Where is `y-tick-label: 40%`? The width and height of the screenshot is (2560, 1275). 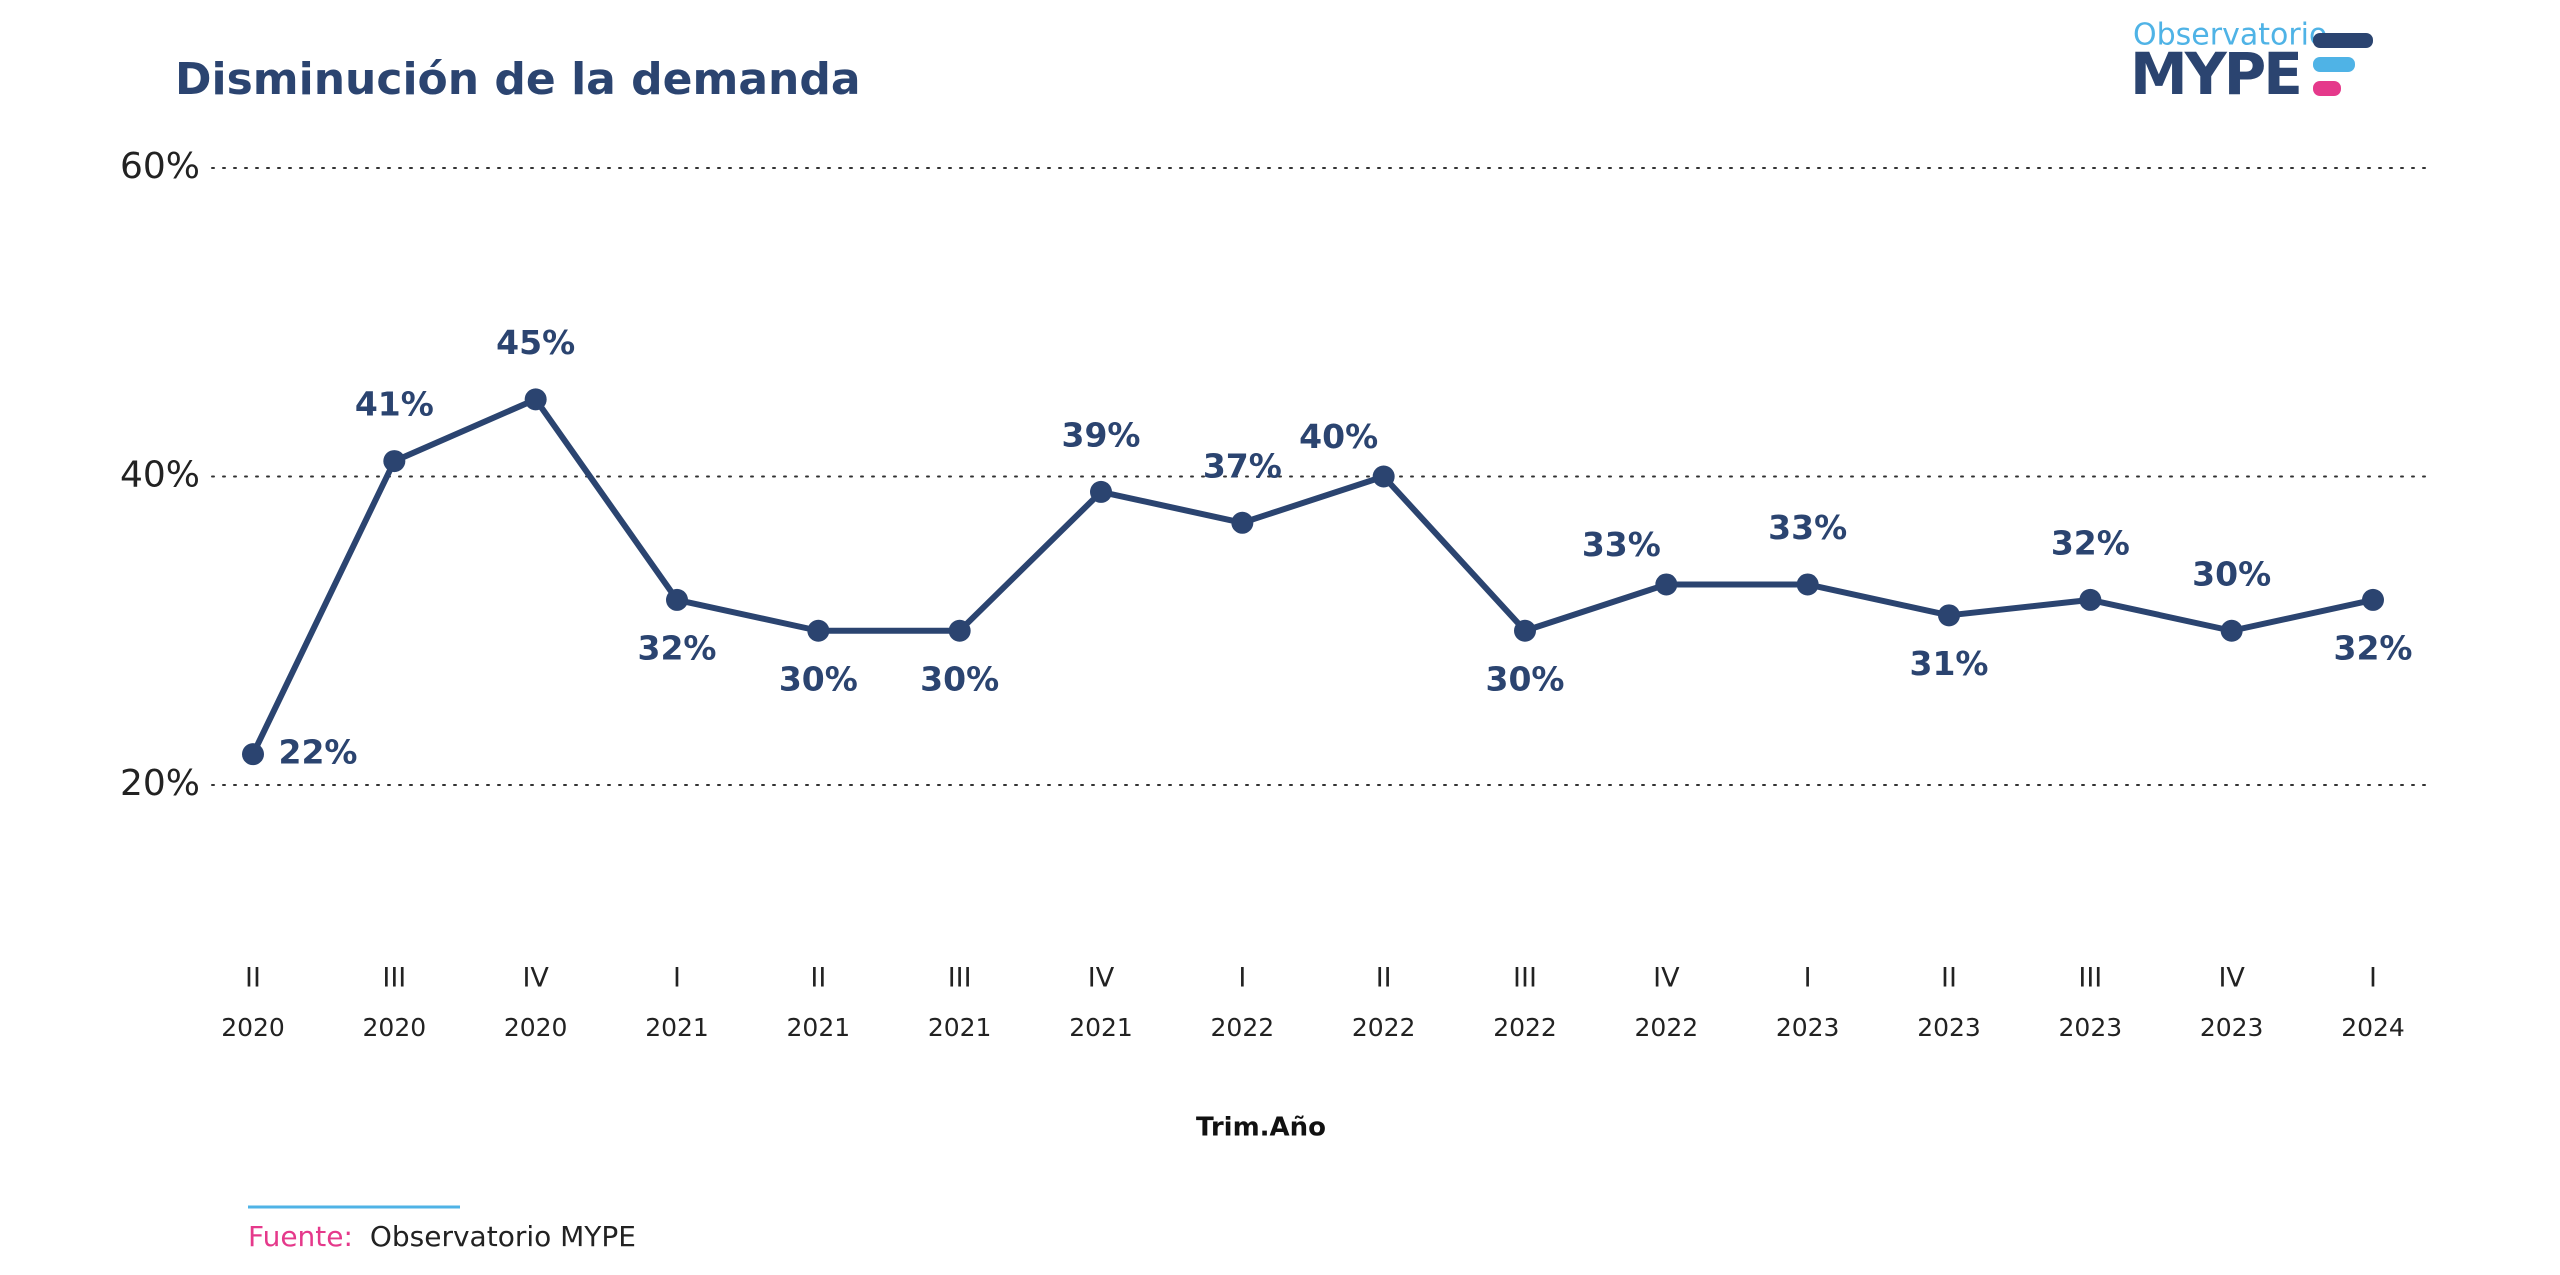 y-tick-label: 40% is located at coordinates (160, 475).